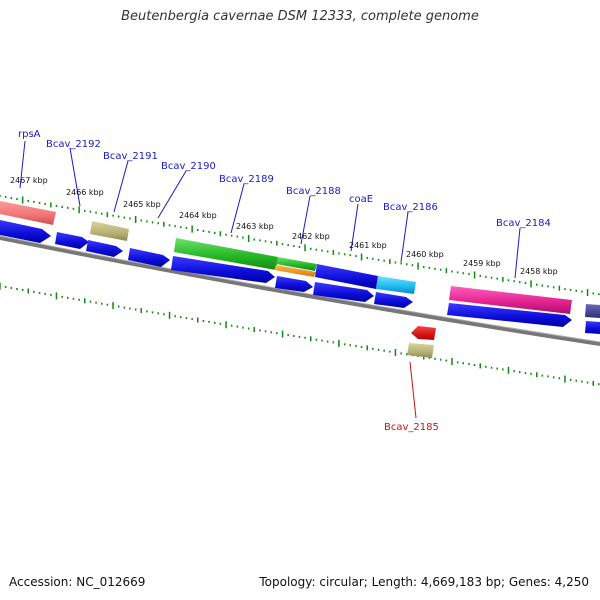 Image resolution: width=600 pixels, height=600 pixels. I want to click on kbp-label-2464: 2464 kbp, so click(198, 215).